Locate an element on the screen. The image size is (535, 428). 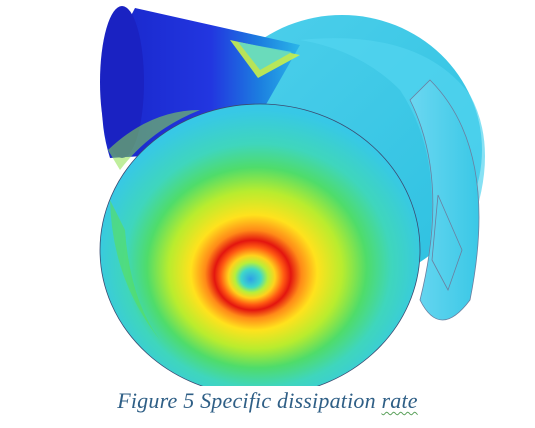
caption-text: Figure 5 Specific dissipation is located at coordinates (249, 400).